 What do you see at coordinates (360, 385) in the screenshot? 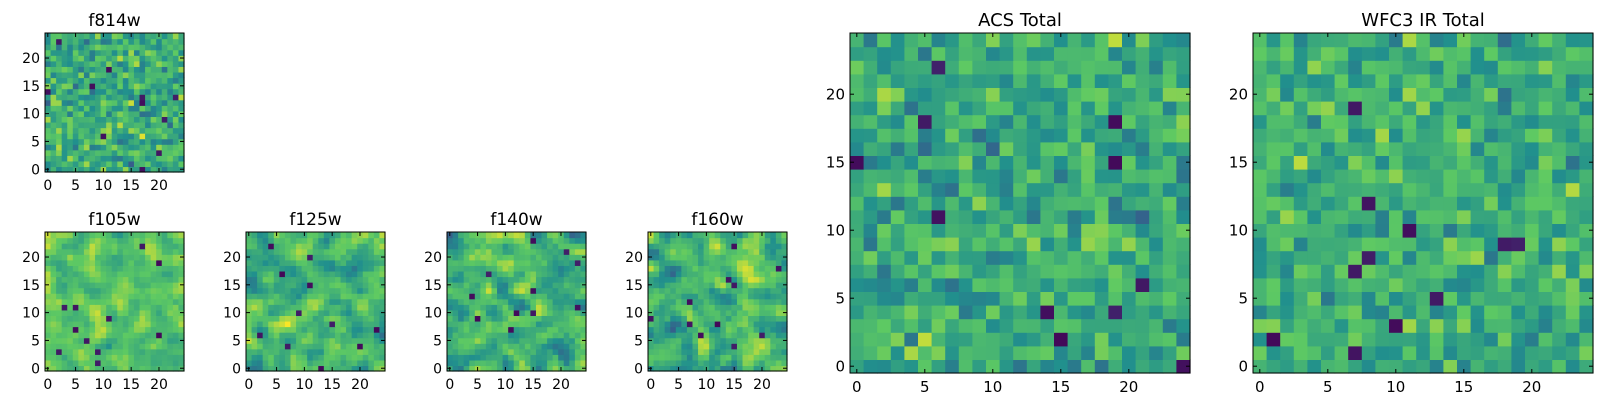
I see `x-tick-label: 20` at bounding box center [360, 385].